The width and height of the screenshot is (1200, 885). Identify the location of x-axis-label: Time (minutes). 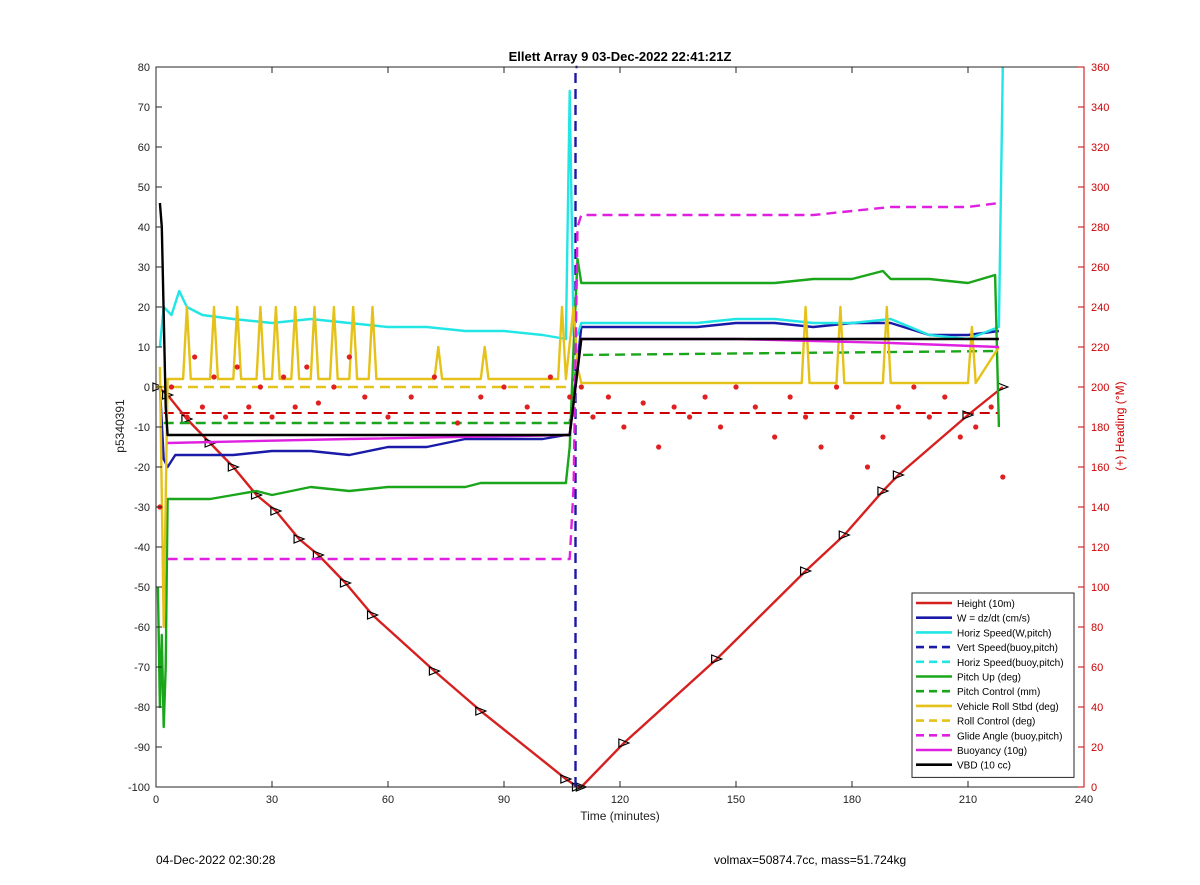
(620, 816).